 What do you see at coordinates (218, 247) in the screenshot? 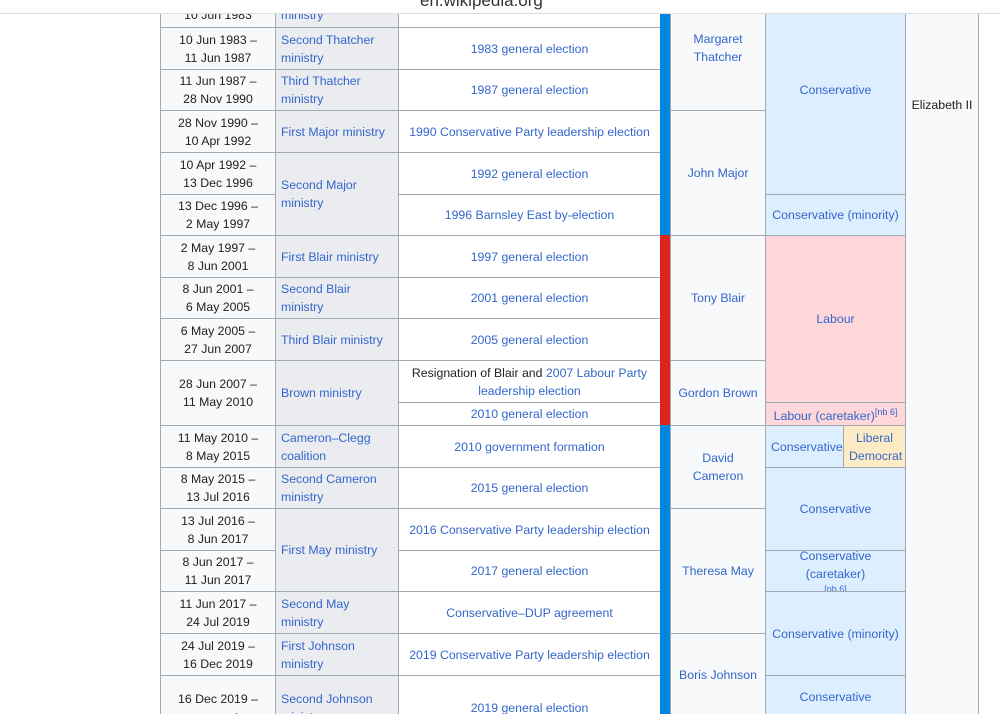
I see `date-line: 2 May 1997 –` at bounding box center [218, 247].